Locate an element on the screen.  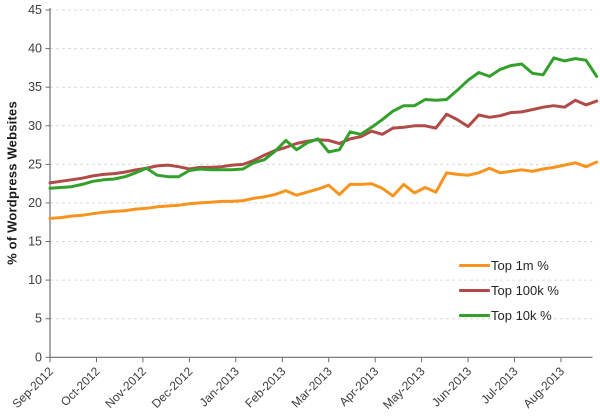
legend-swatch-top-100k-icon is located at coordinates (474, 290).